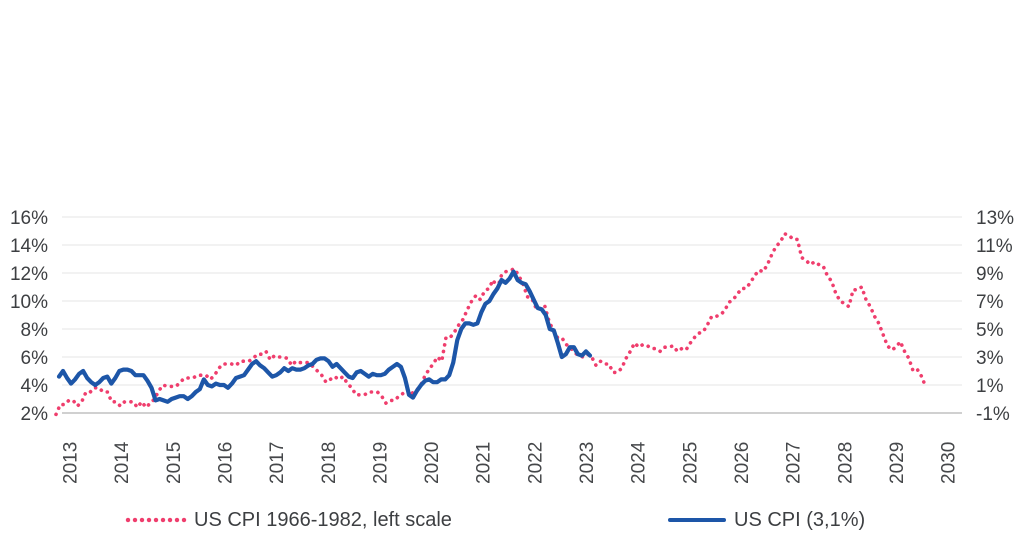 This screenshot has width=1024, height=544. Describe the element at coordinates (990, 274) in the screenshot. I see `y-axis-right-tick-label: 9%` at that location.